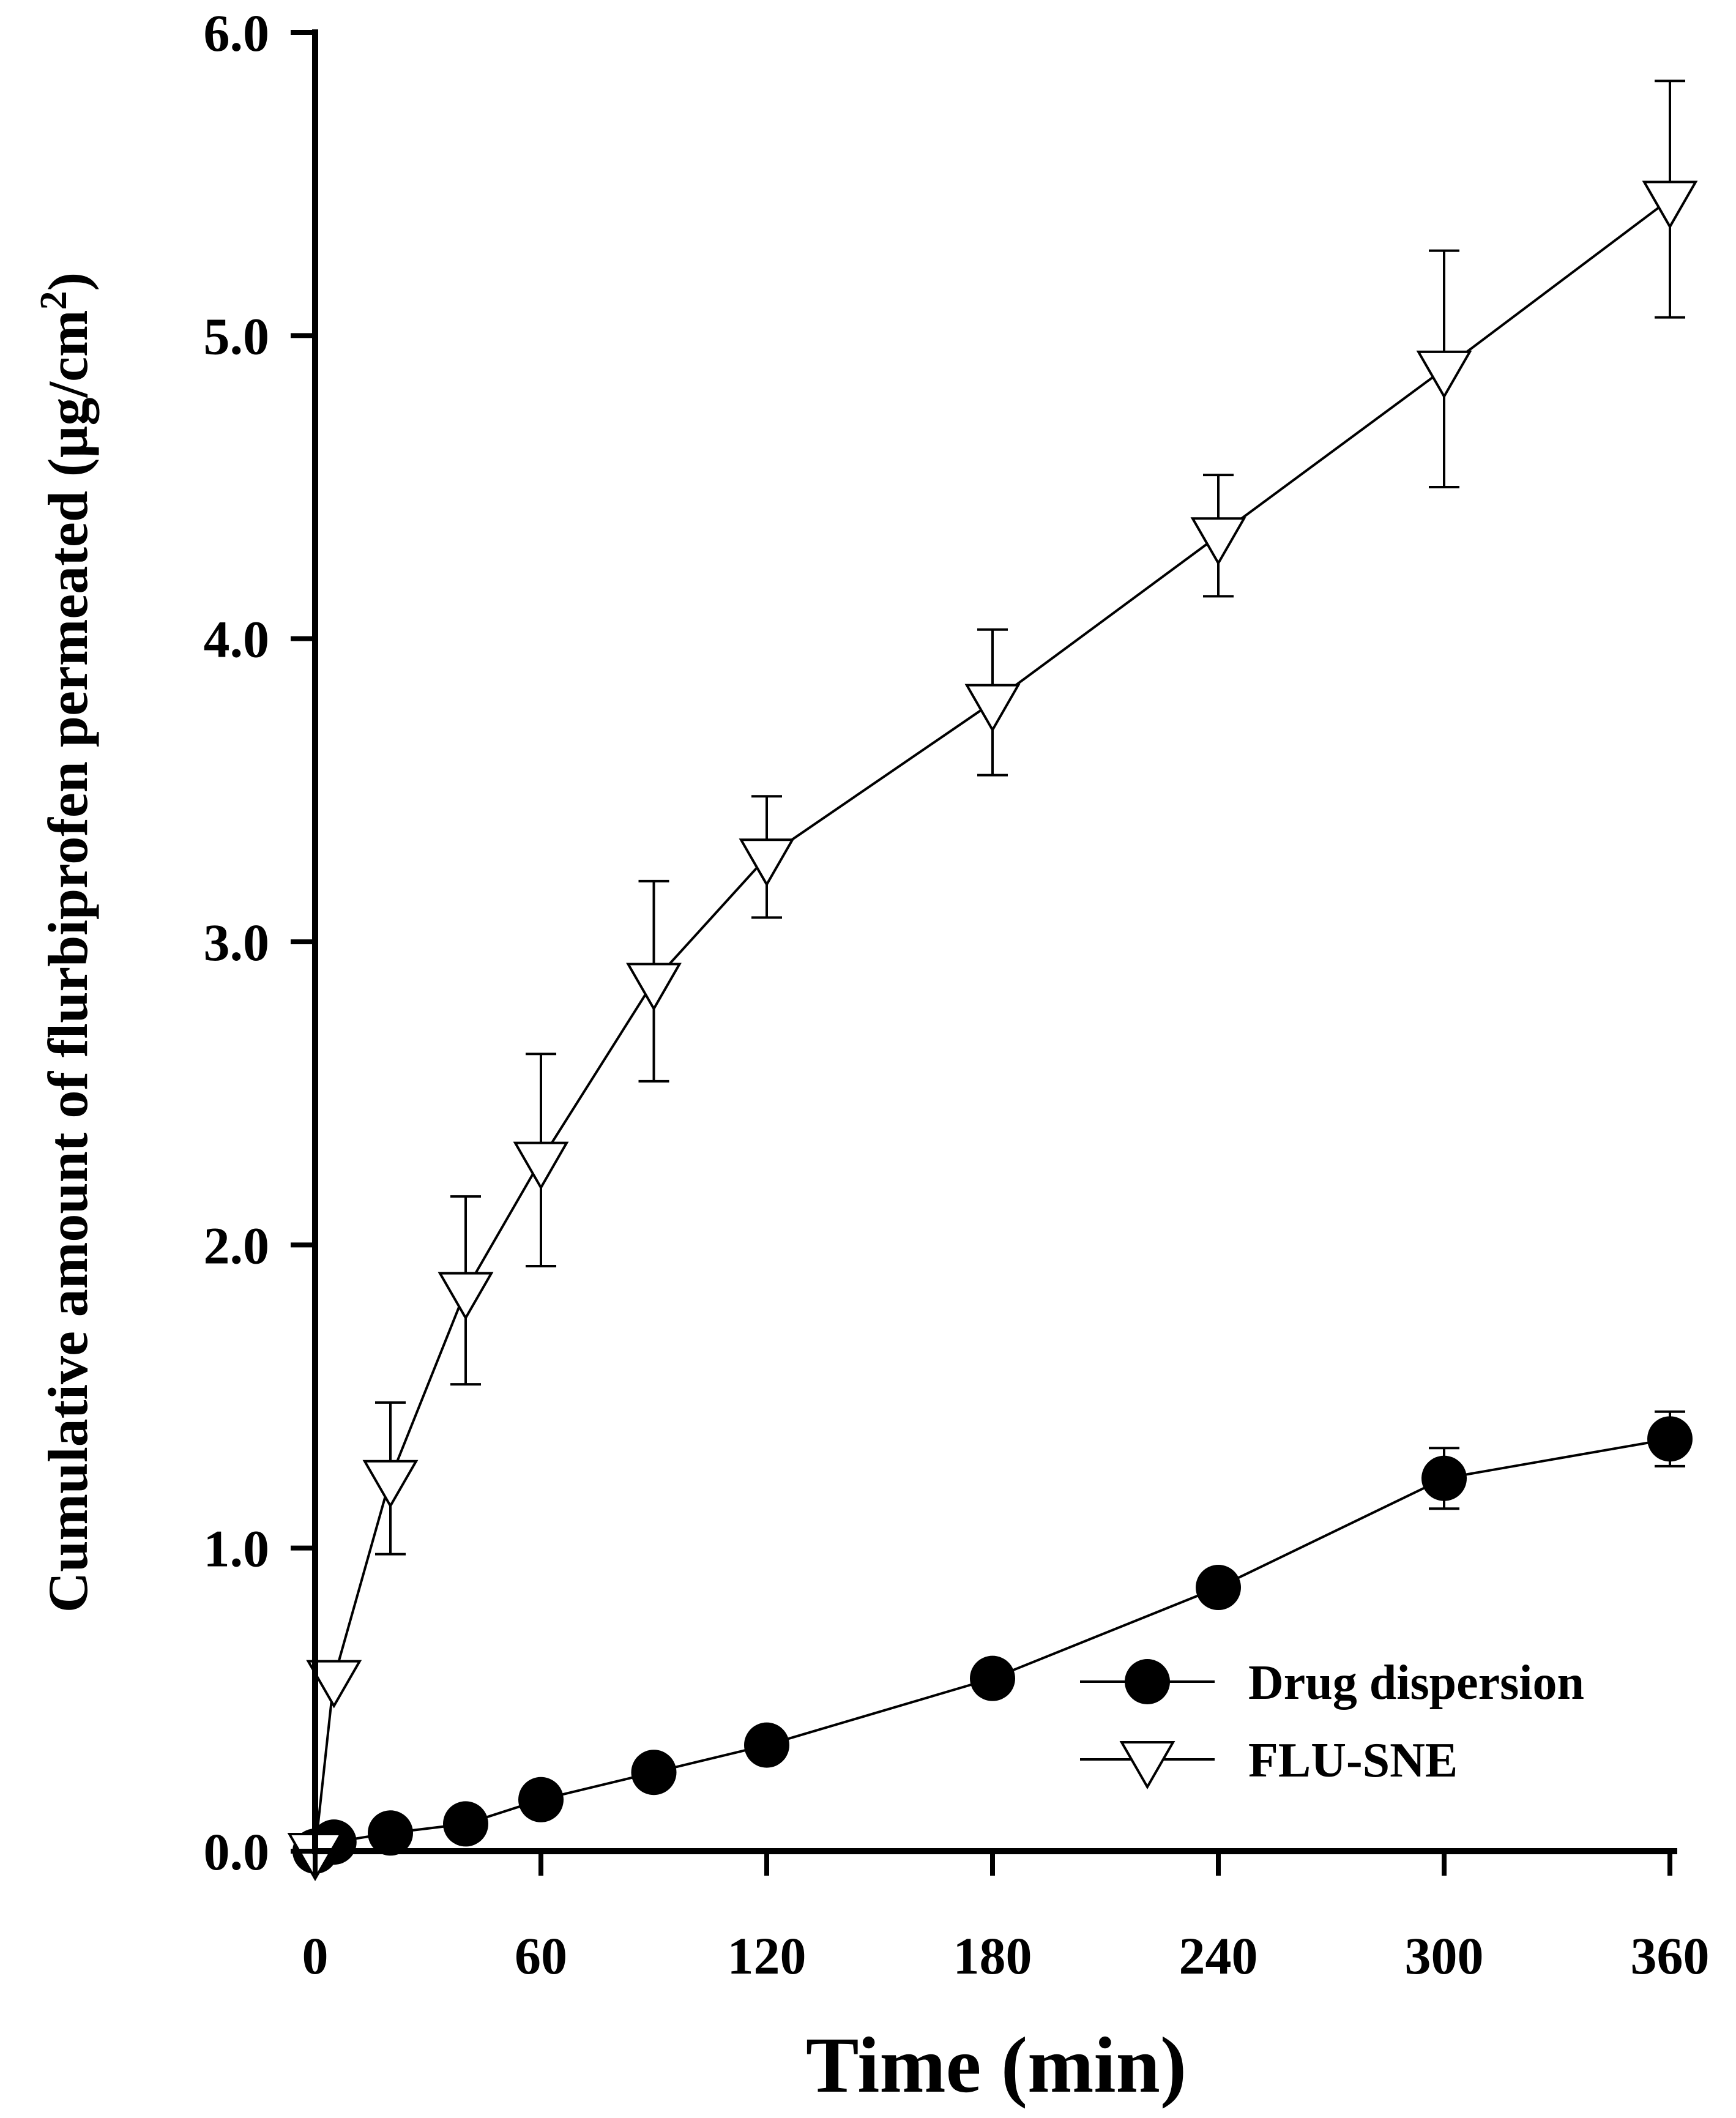 This screenshot has width=1736, height=2118. I want to click on y-tick-label: 5.0, so click(237, 336).